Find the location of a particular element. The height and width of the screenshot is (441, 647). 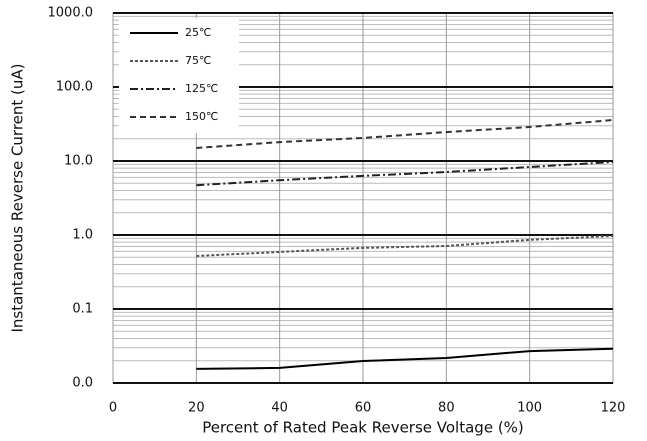

y-tick-label: 0.1 is located at coordinates (82, 309).